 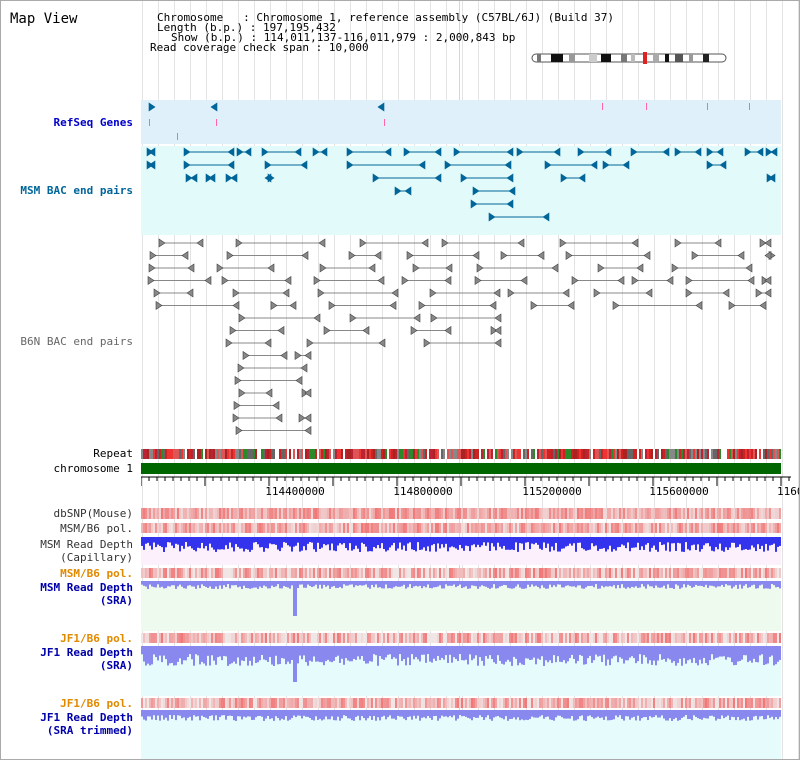 I want to click on refseq-features, so click(x=461, y=122).